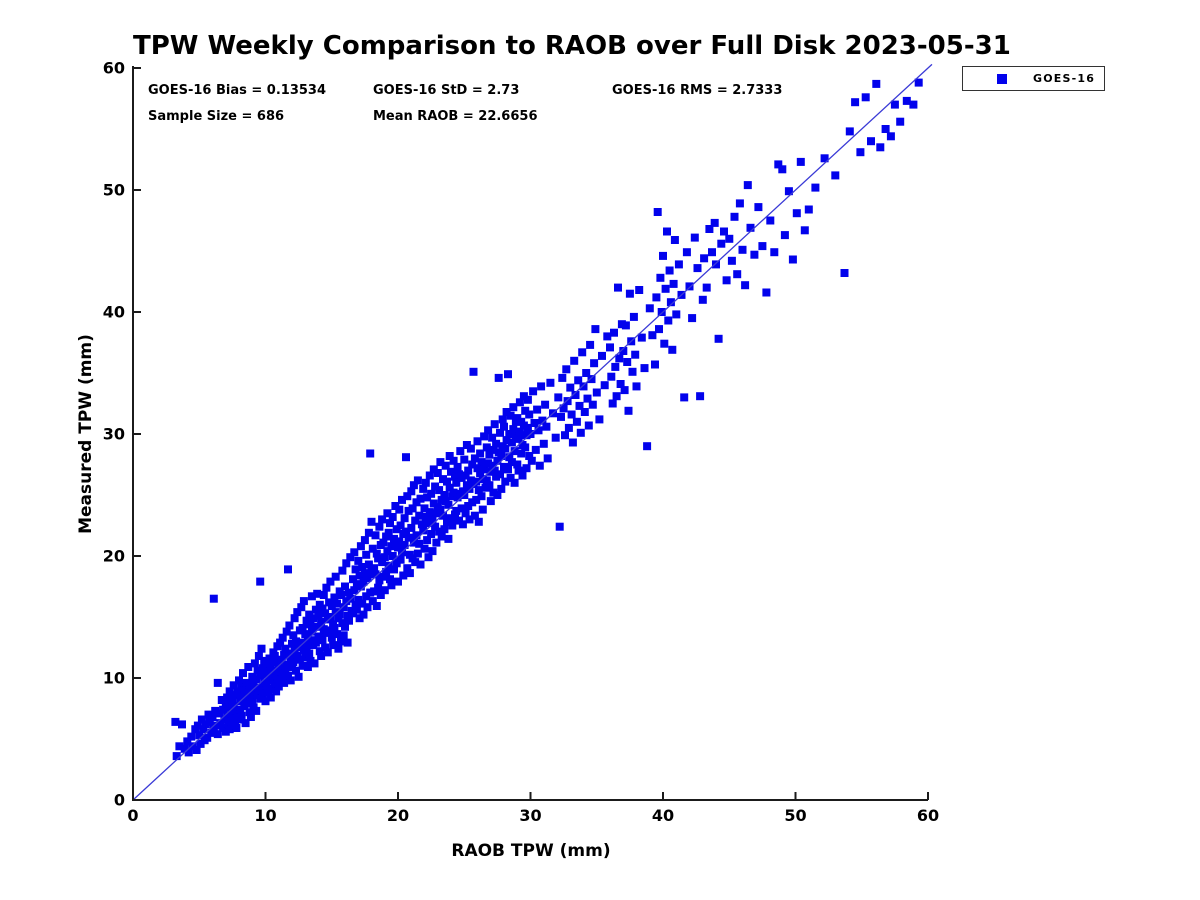 The image size is (1200, 900). I want to click on y-axis-label: Measured TPW (mm), so click(86, 434).